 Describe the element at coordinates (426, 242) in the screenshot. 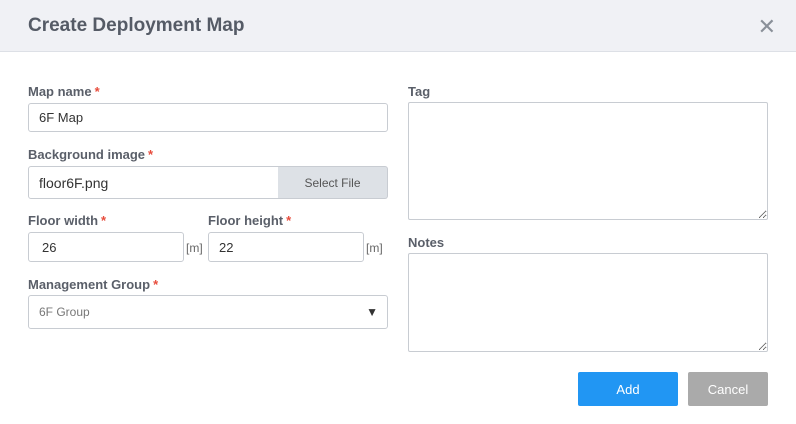

I see `notes-label: Notes` at that location.